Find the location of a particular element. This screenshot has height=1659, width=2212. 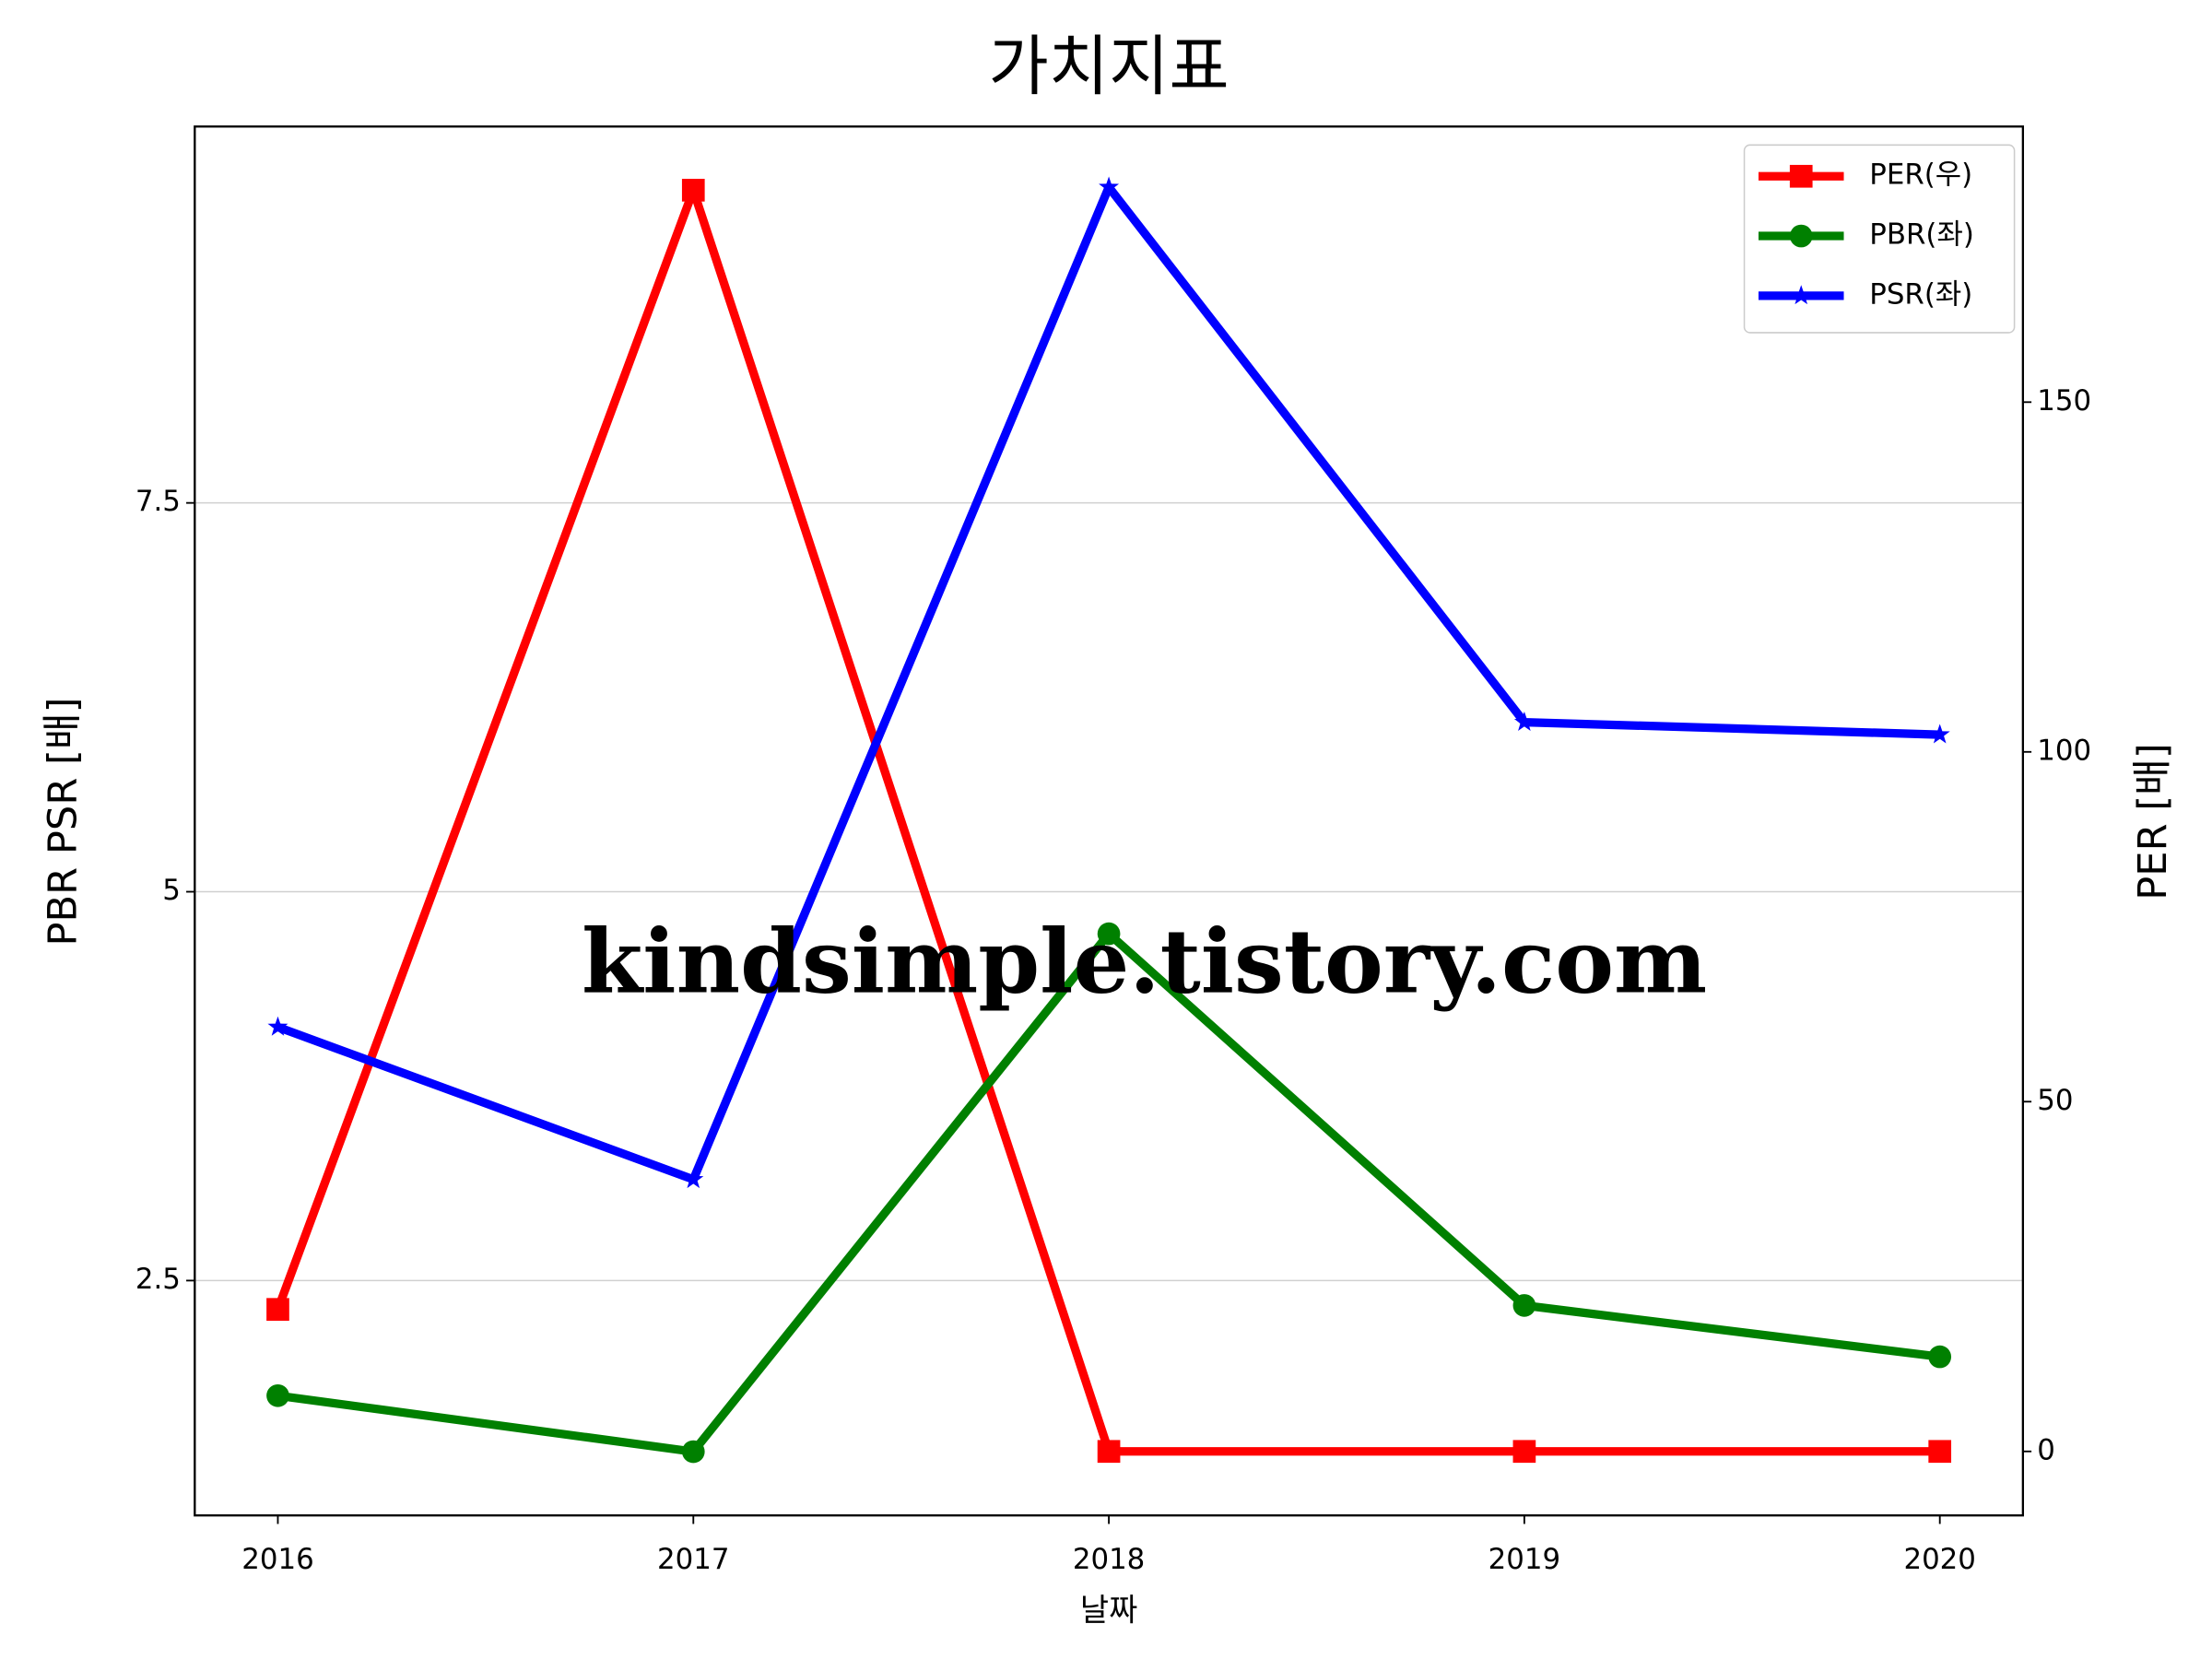

watermark: kindsimple.tistory.com is located at coordinates (1144, 962).